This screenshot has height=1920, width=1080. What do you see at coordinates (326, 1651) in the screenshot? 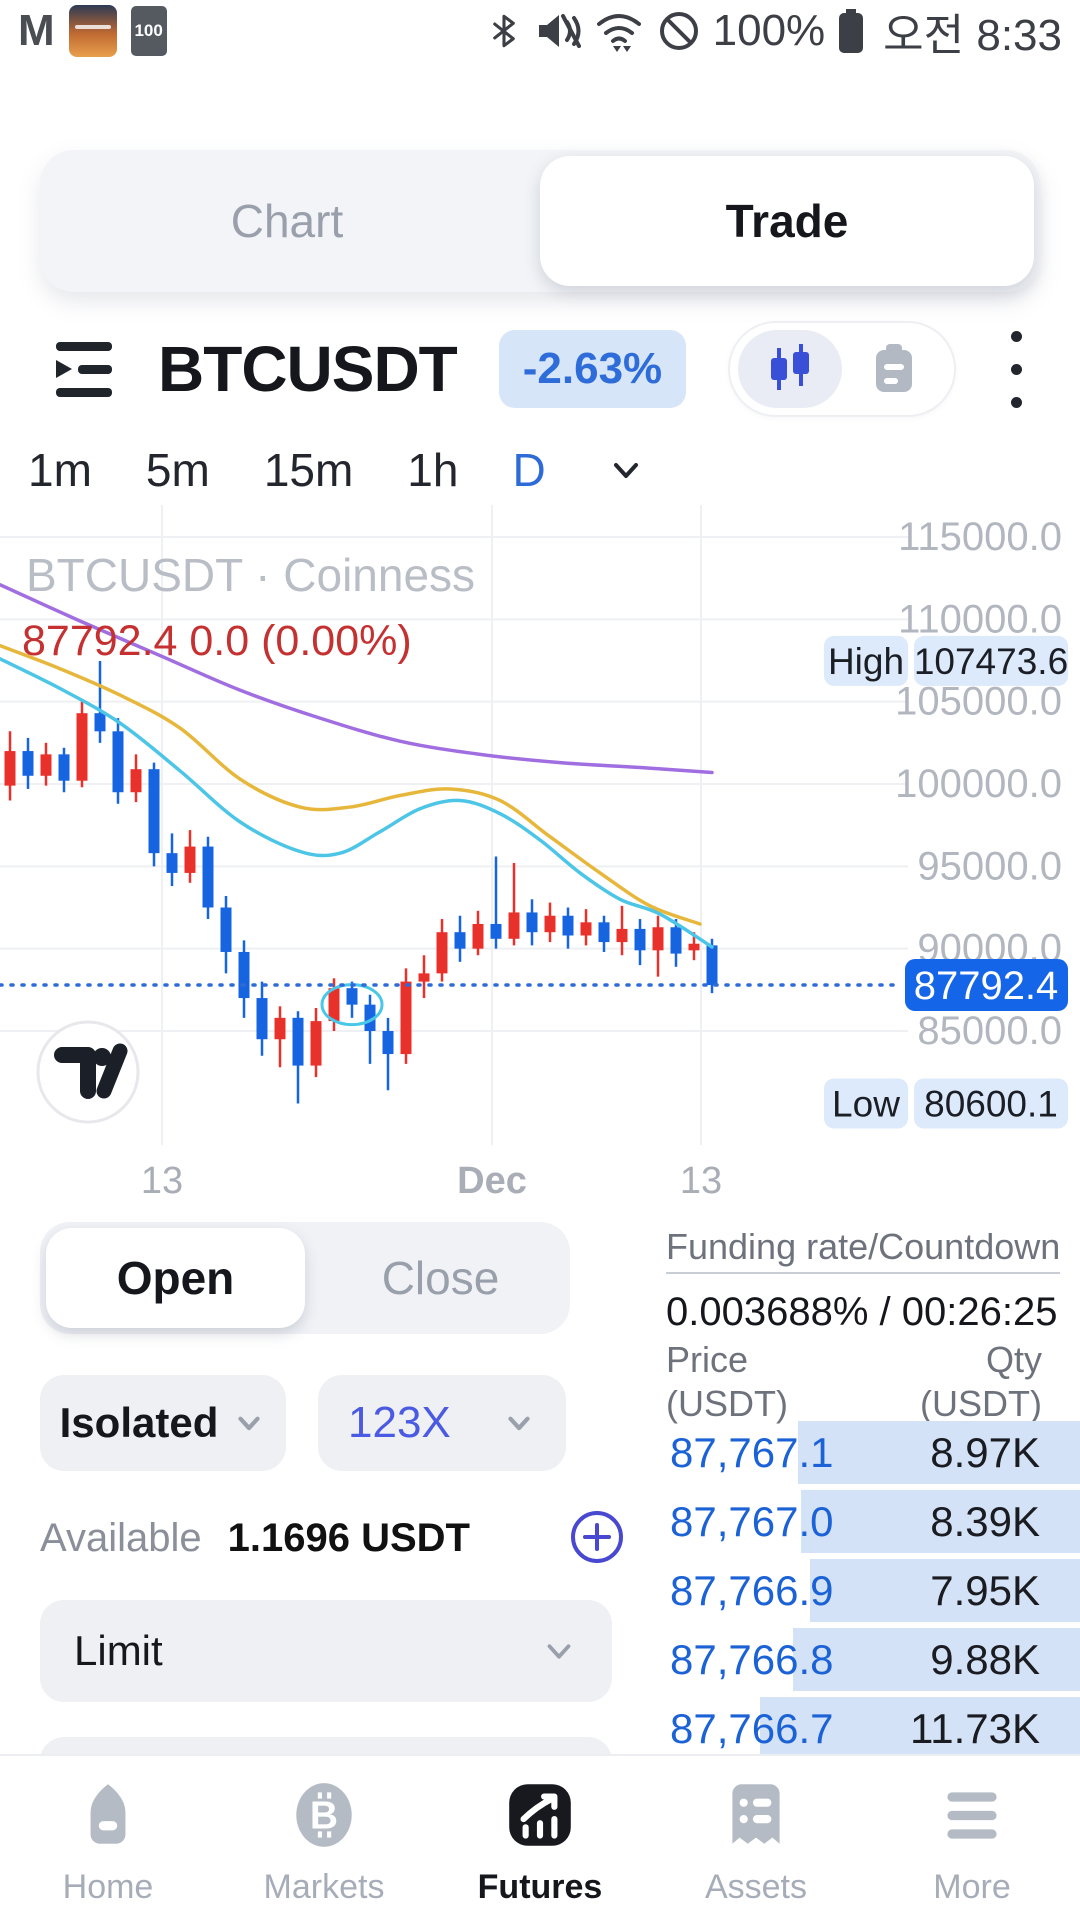
I see `order-type-dropdown: Limit` at bounding box center [326, 1651].